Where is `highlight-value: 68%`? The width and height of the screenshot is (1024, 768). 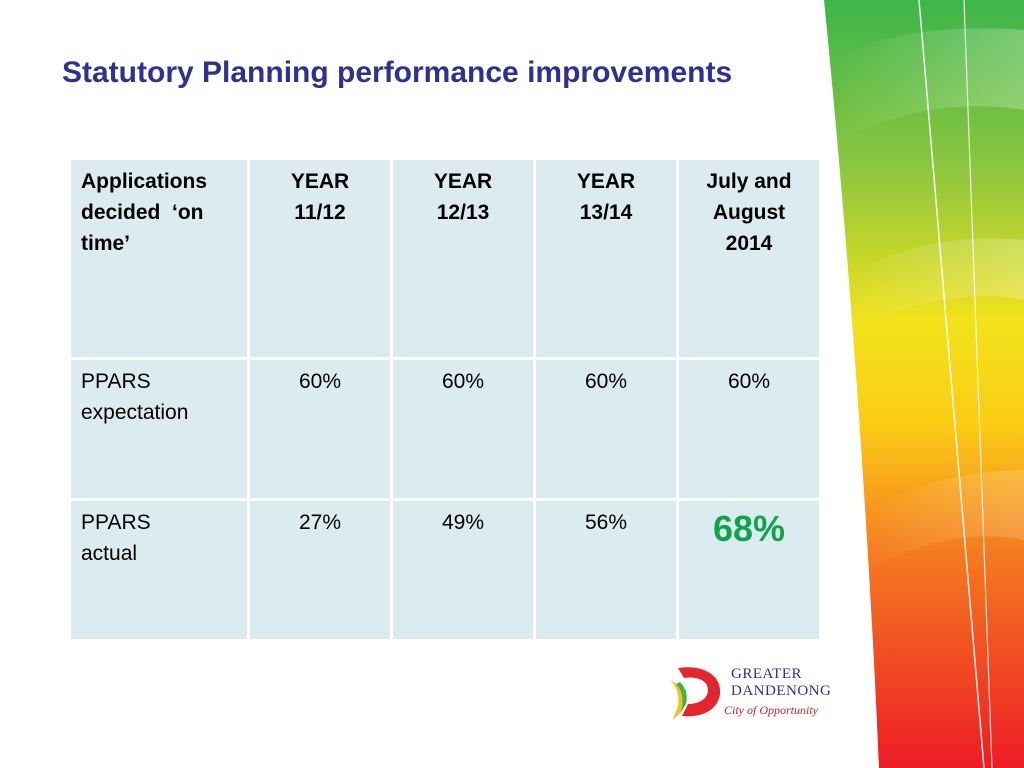 highlight-value: 68% is located at coordinates (749, 528).